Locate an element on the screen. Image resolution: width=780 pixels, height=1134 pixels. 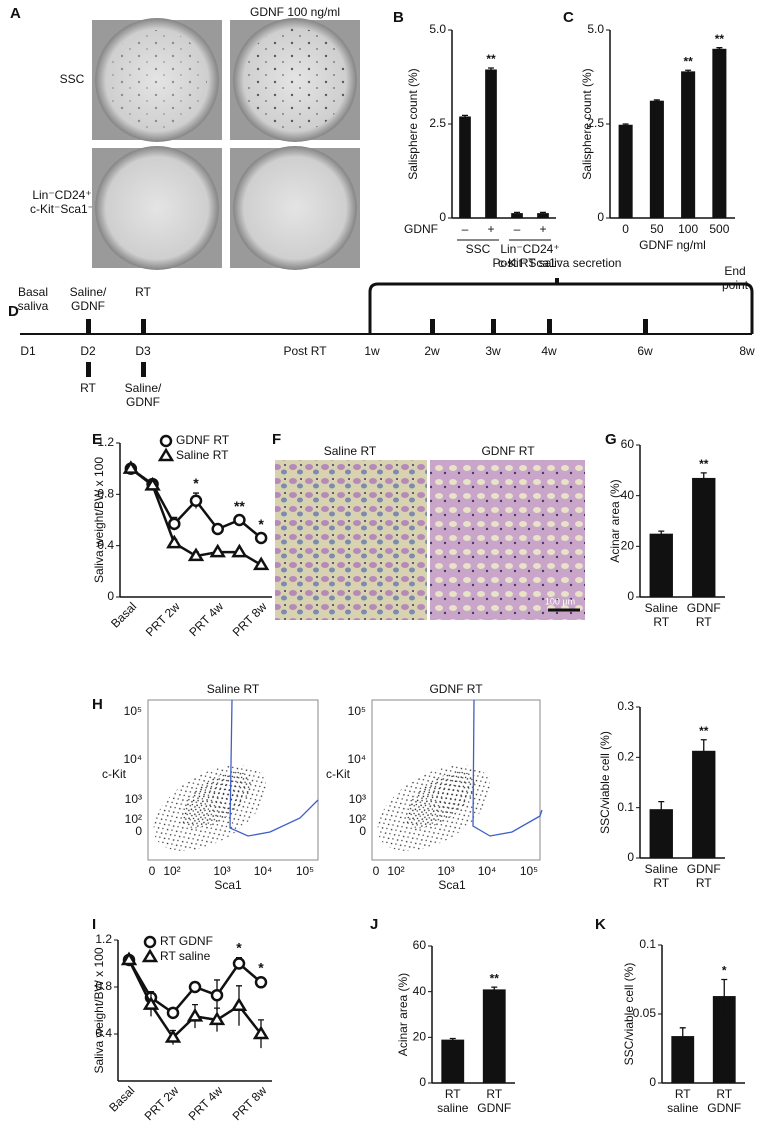
x-tick-label: PRT 4w is located at coordinates (206, 1103).